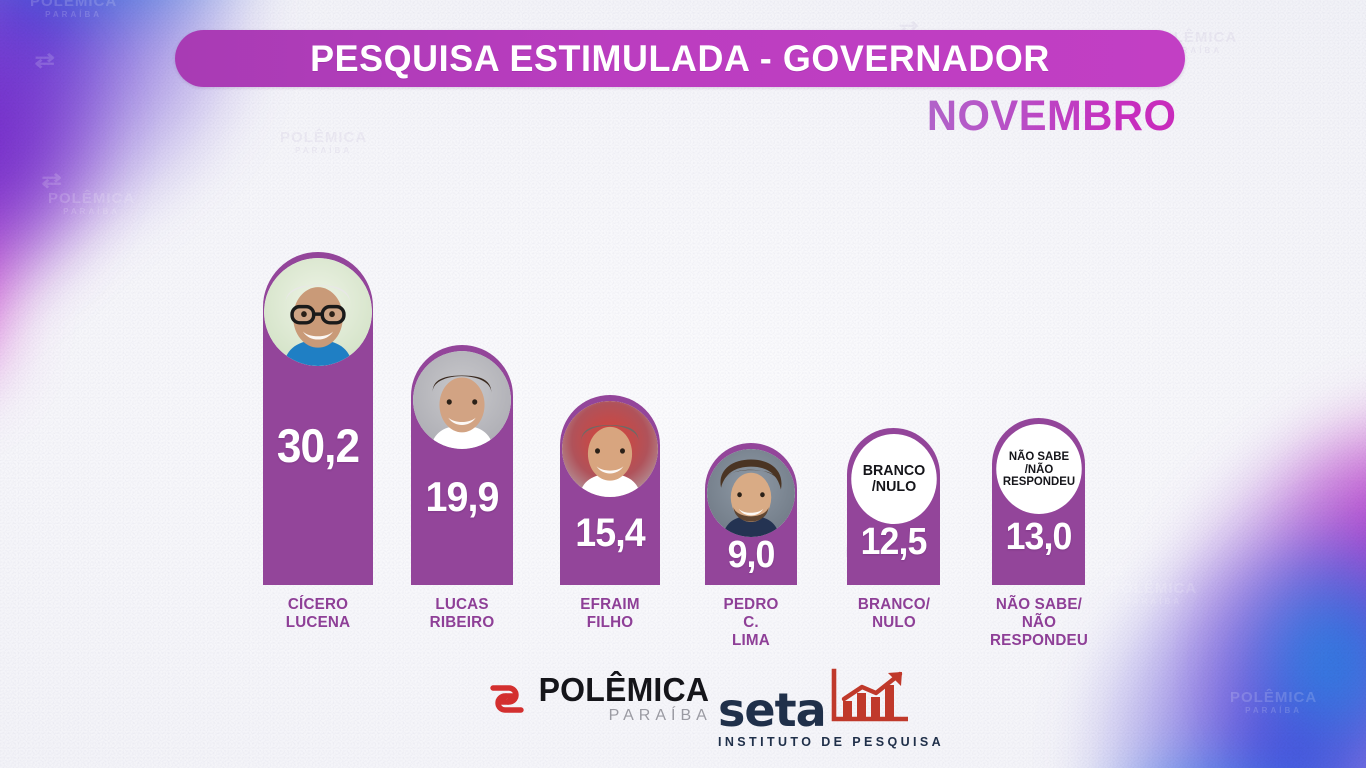 This screenshot has width=1366, height=768. What do you see at coordinates (894, 542) in the screenshot?
I see `bar-value-branco-nulo: 12,5` at bounding box center [894, 542].